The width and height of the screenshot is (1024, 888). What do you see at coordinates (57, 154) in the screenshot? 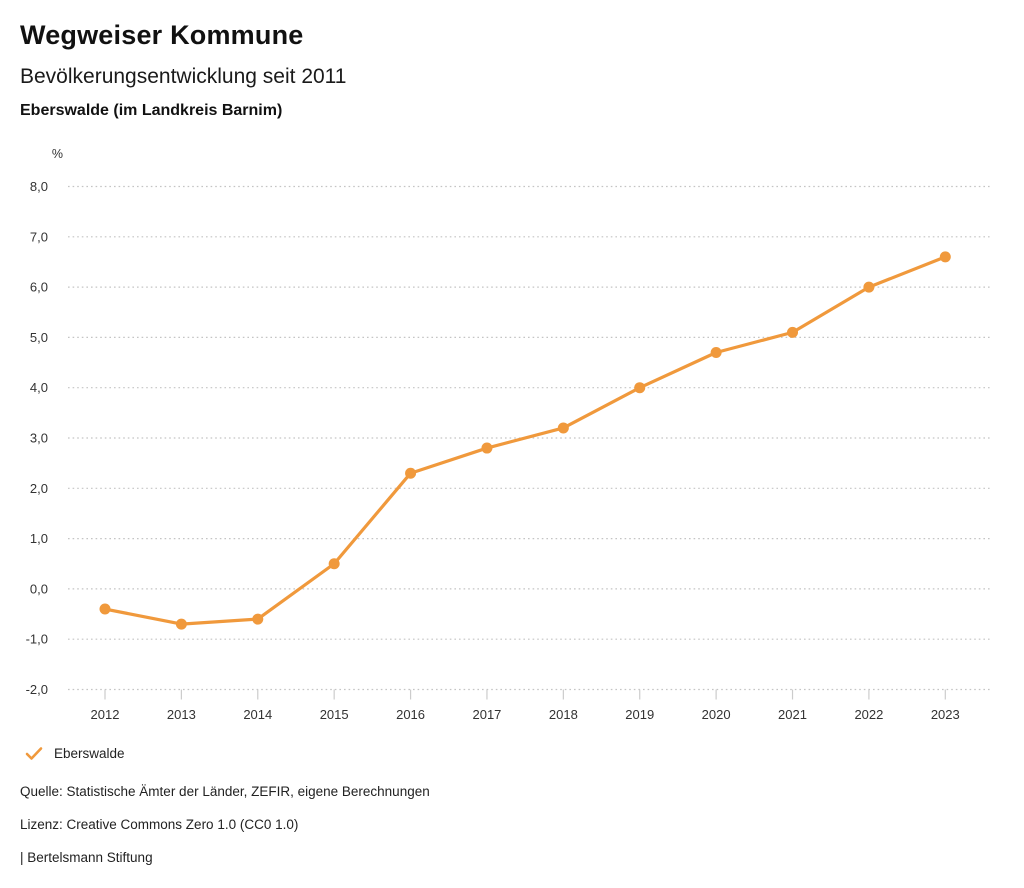
I see `y-axis-unit-label: %` at bounding box center [57, 154].